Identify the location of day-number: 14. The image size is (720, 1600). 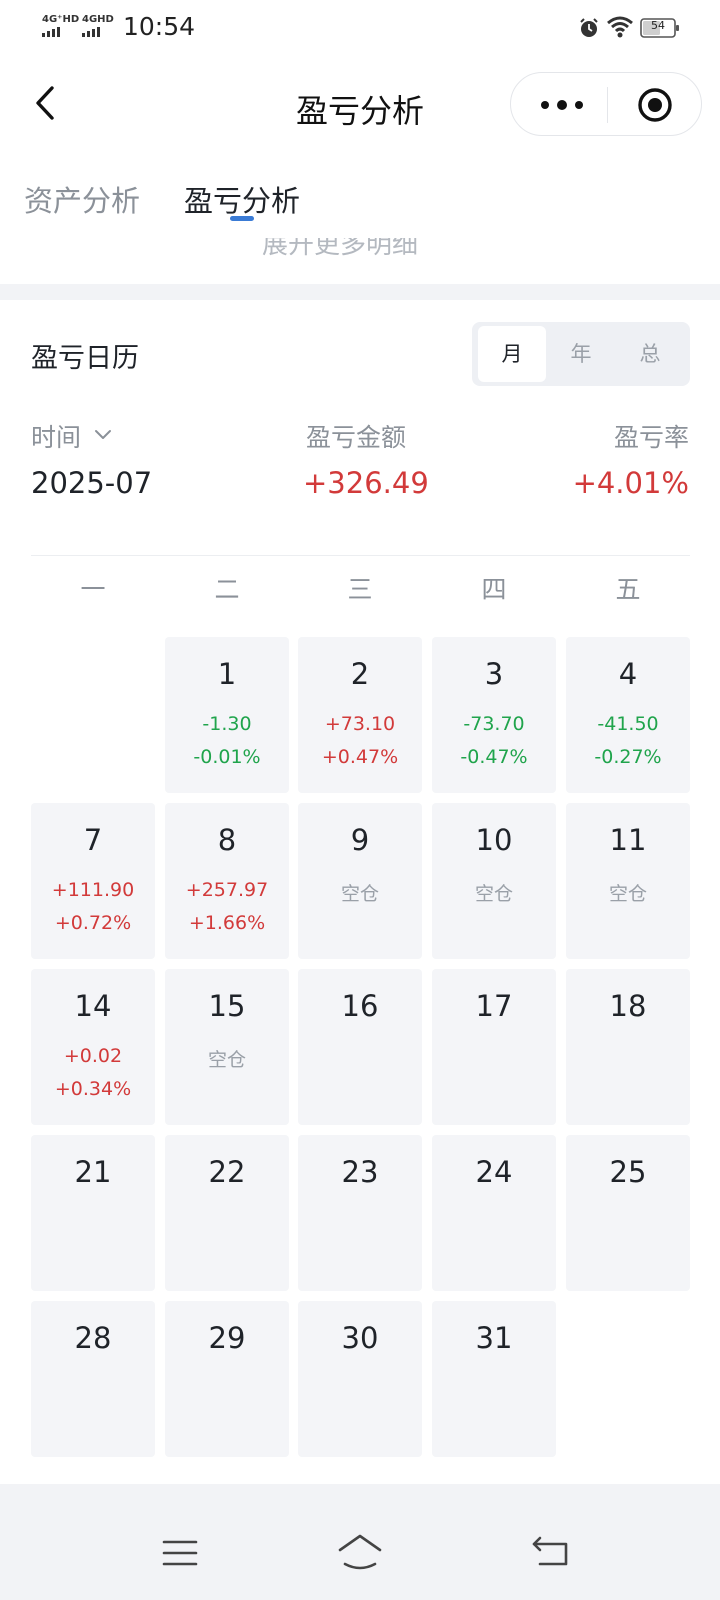
(93, 1006).